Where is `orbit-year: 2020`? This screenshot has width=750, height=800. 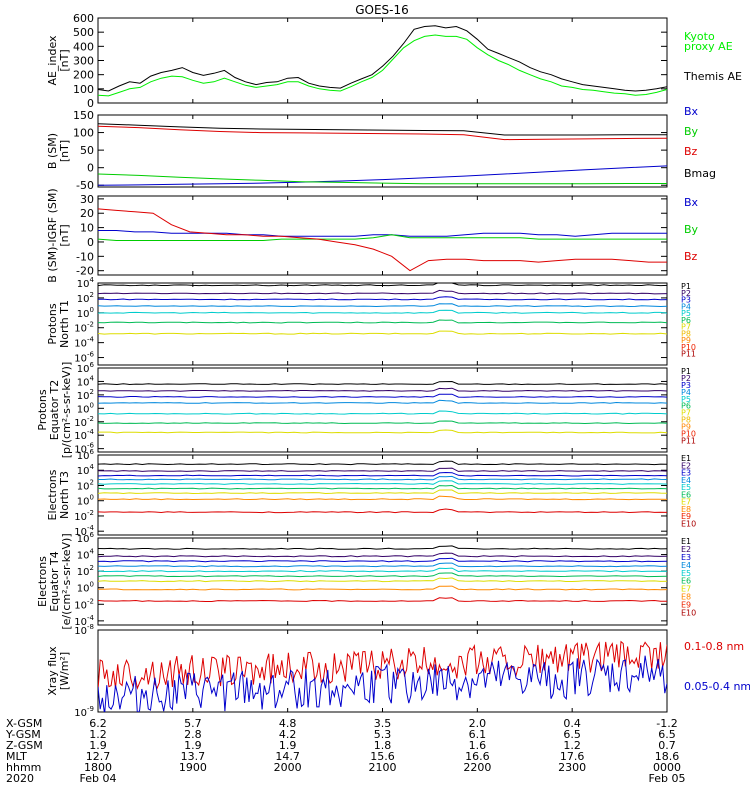 orbit-year: 2020 is located at coordinates (20, 778).